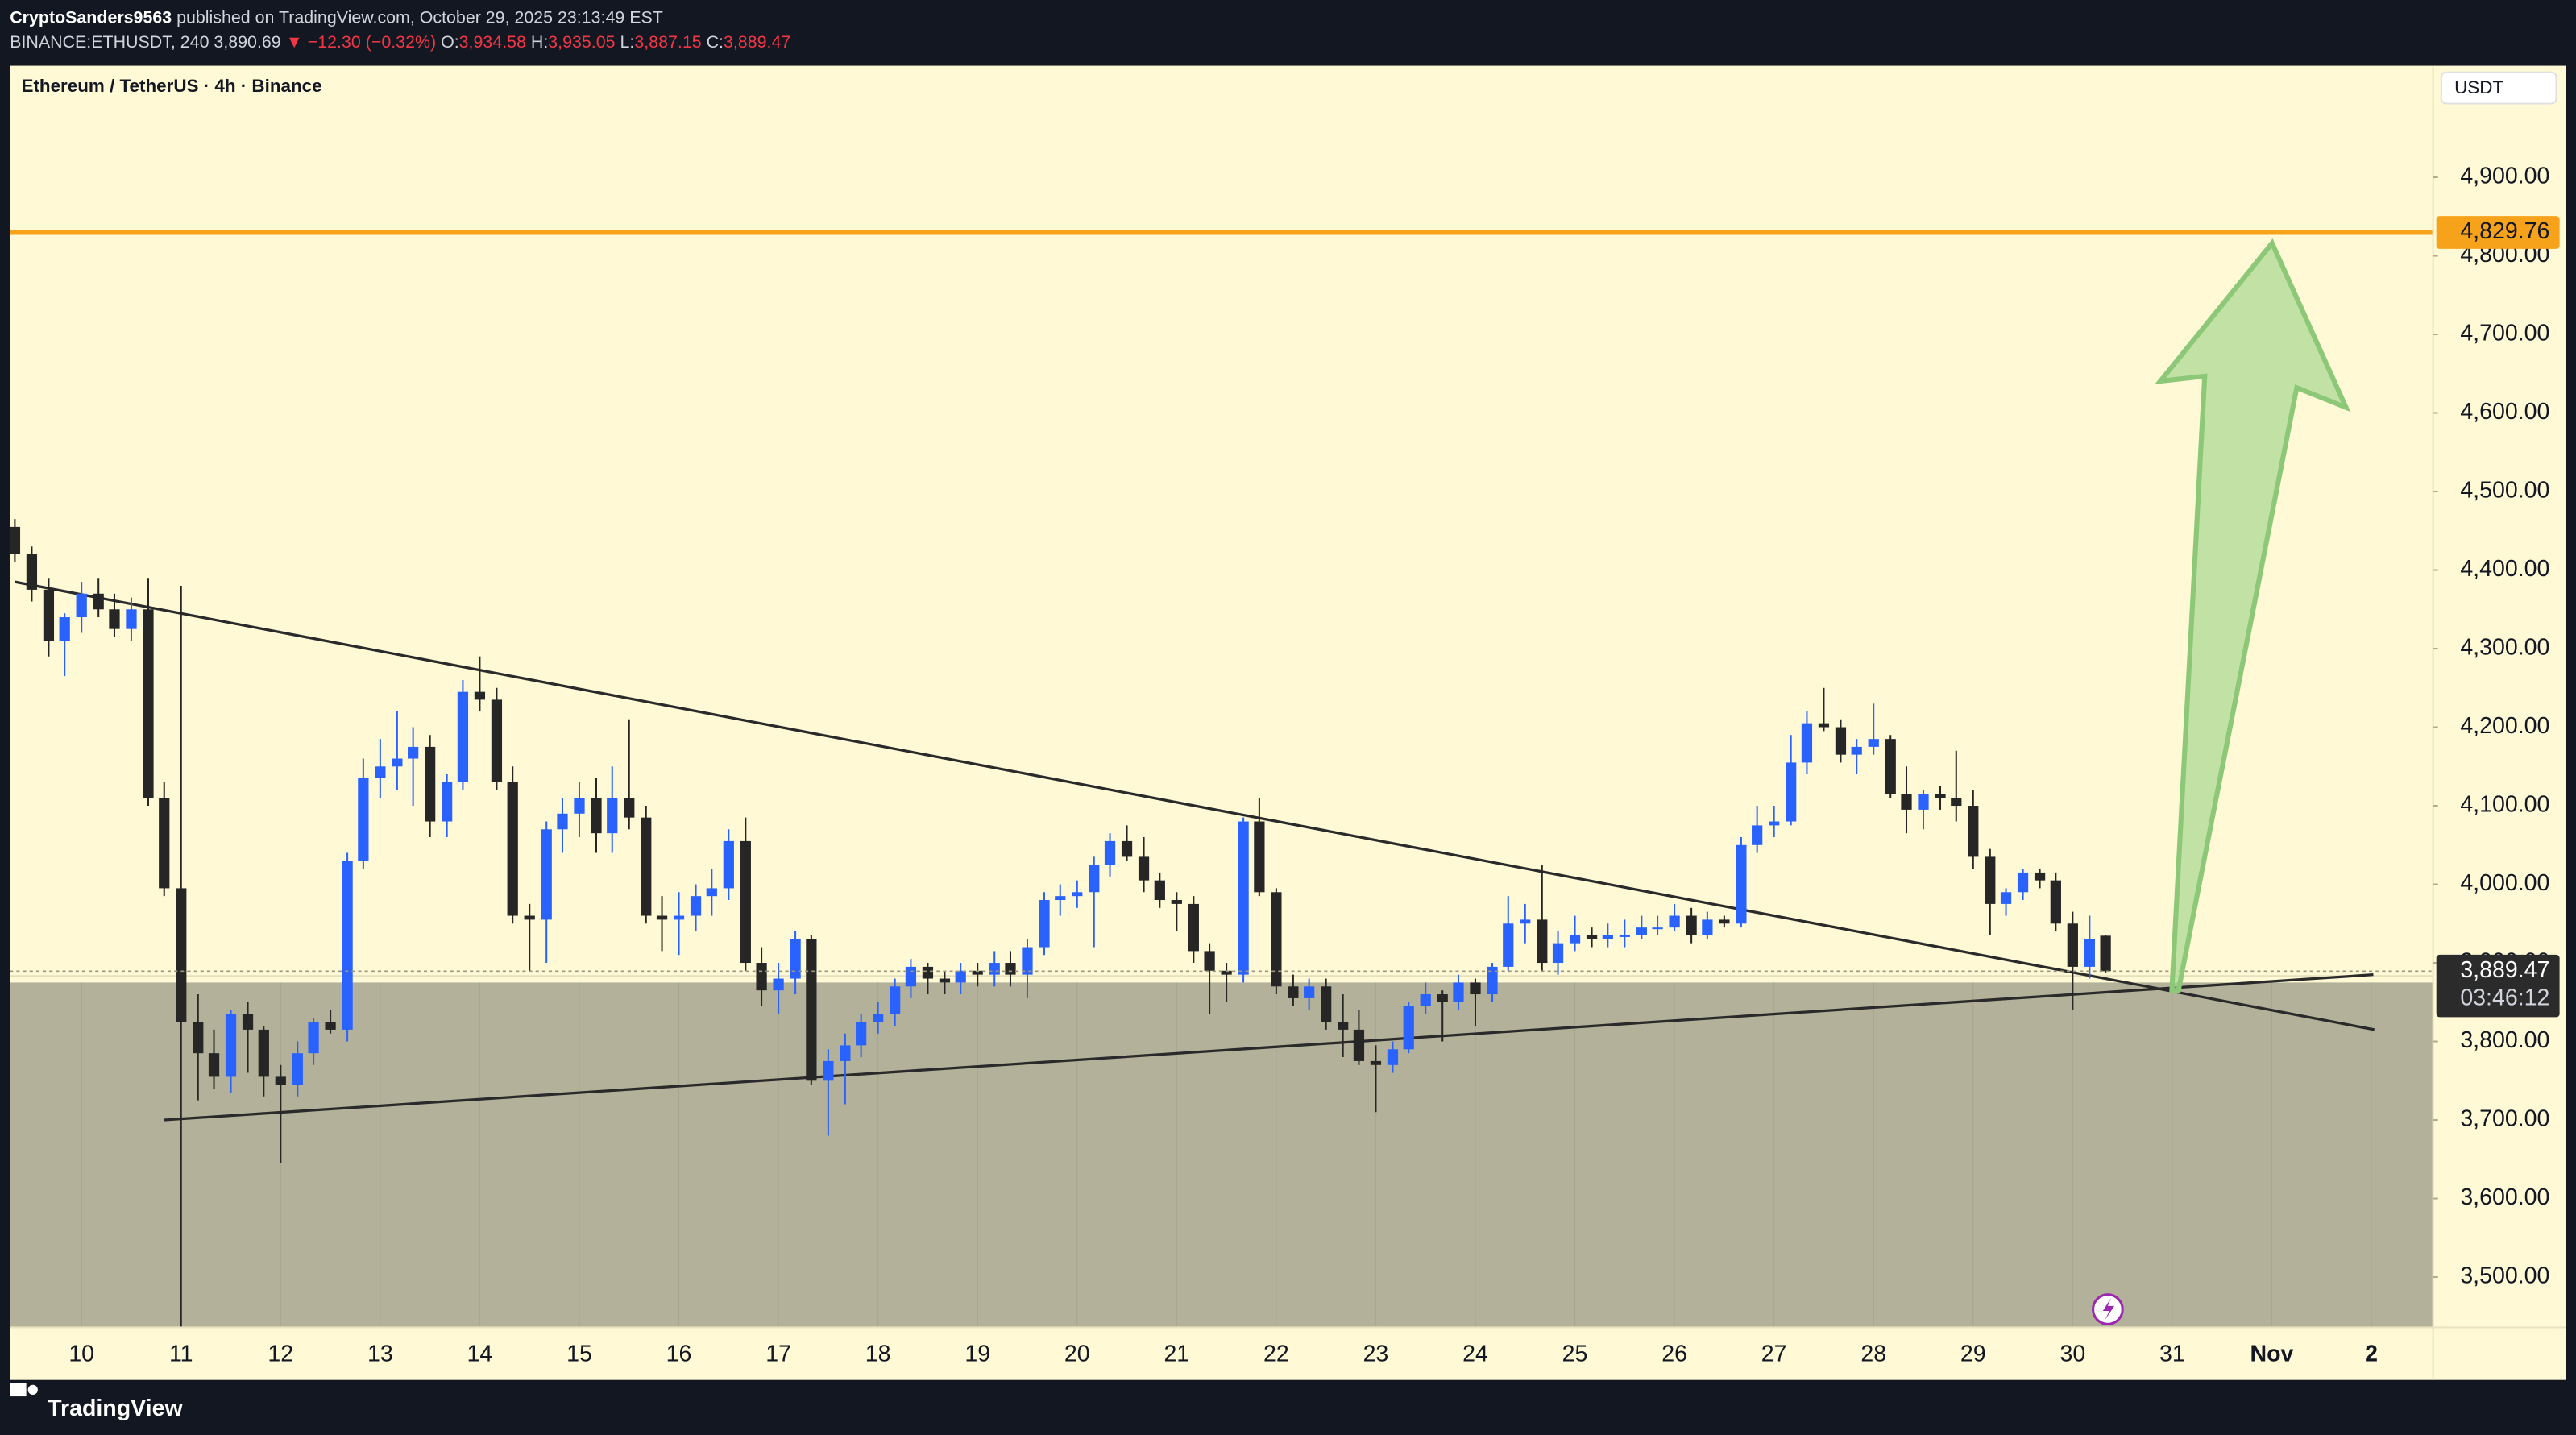  I want to click on x-tick-label: 11, so click(181, 1354).